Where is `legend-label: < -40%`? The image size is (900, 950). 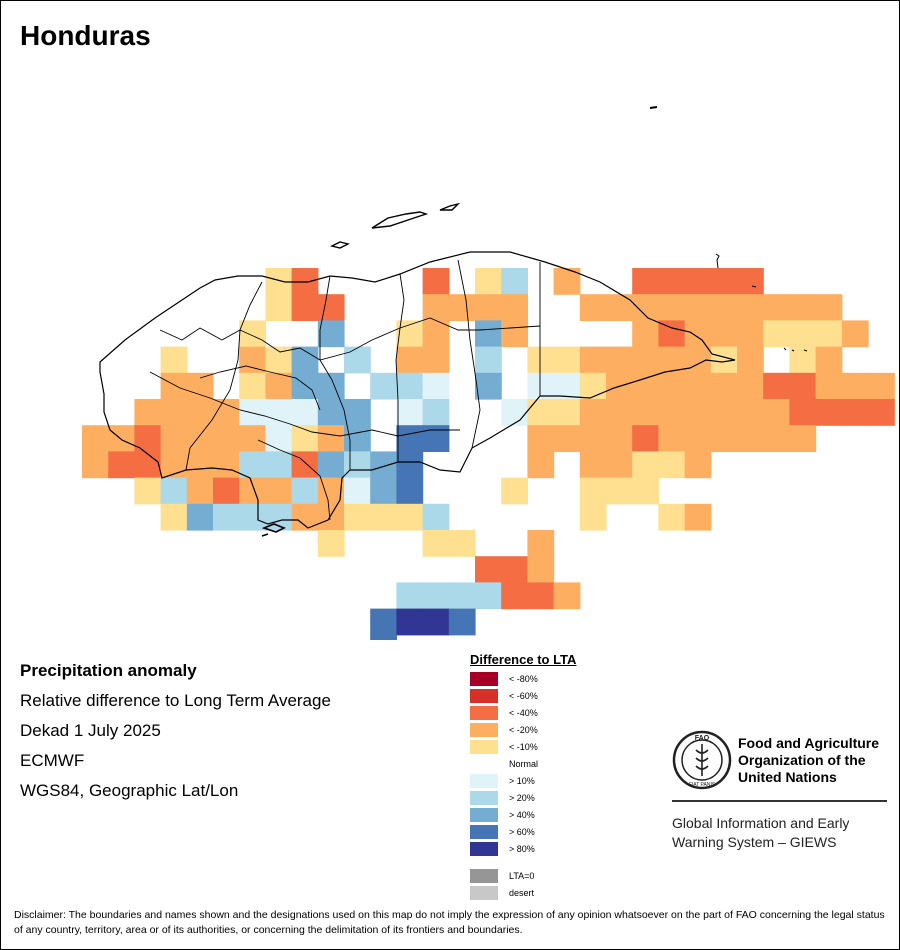 legend-label: < -40% is located at coordinates (523, 713).